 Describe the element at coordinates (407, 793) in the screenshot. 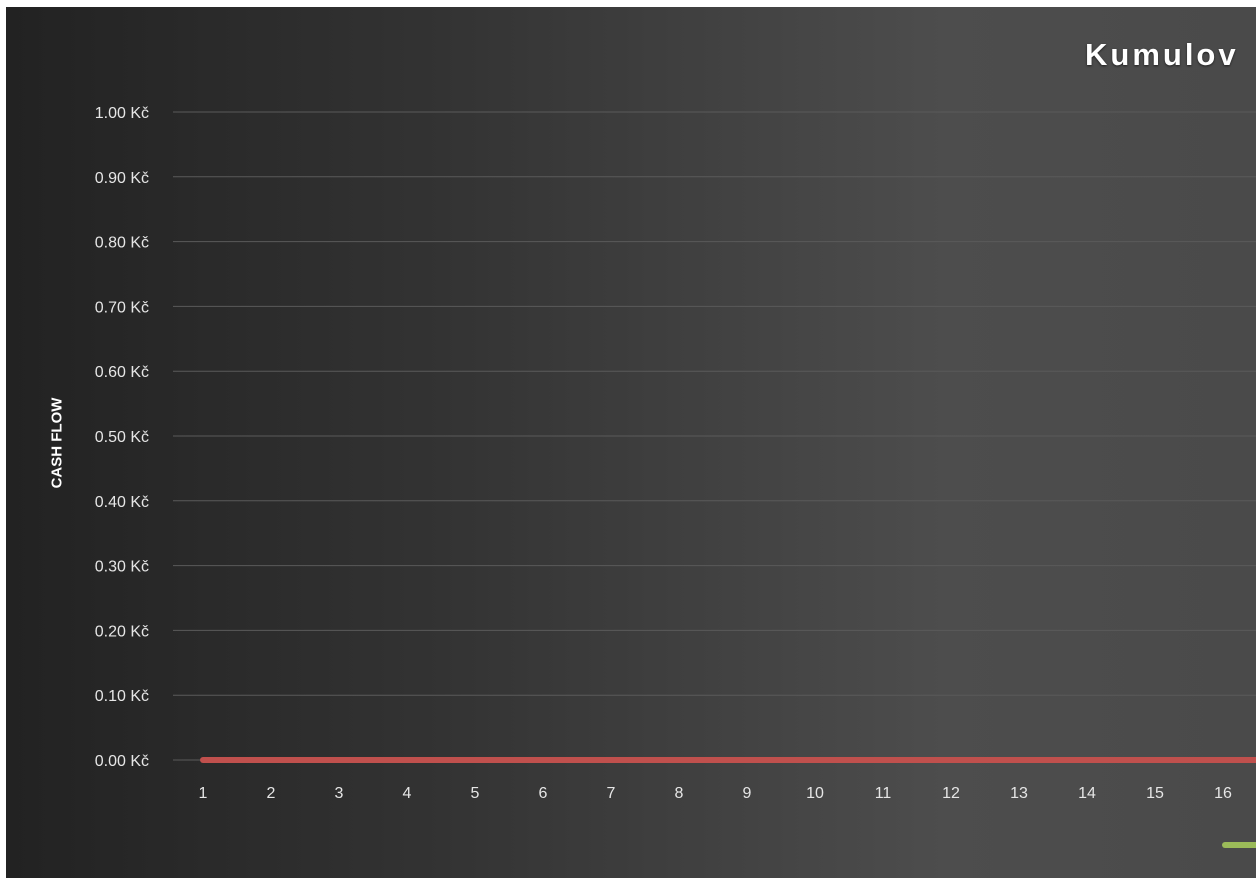

I see `x-tick-label: 4` at that location.